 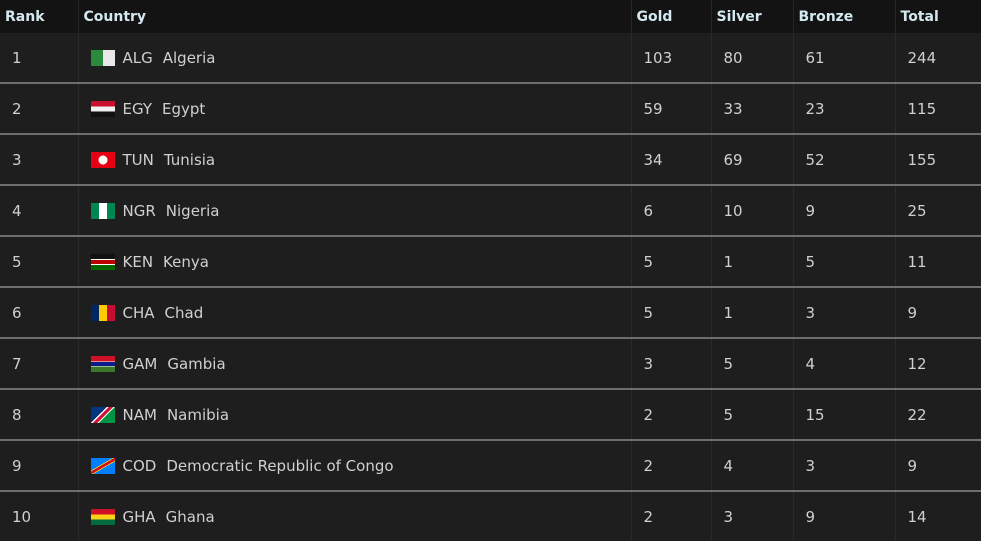 I want to click on rank-cell: 8, so click(x=39, y=414).